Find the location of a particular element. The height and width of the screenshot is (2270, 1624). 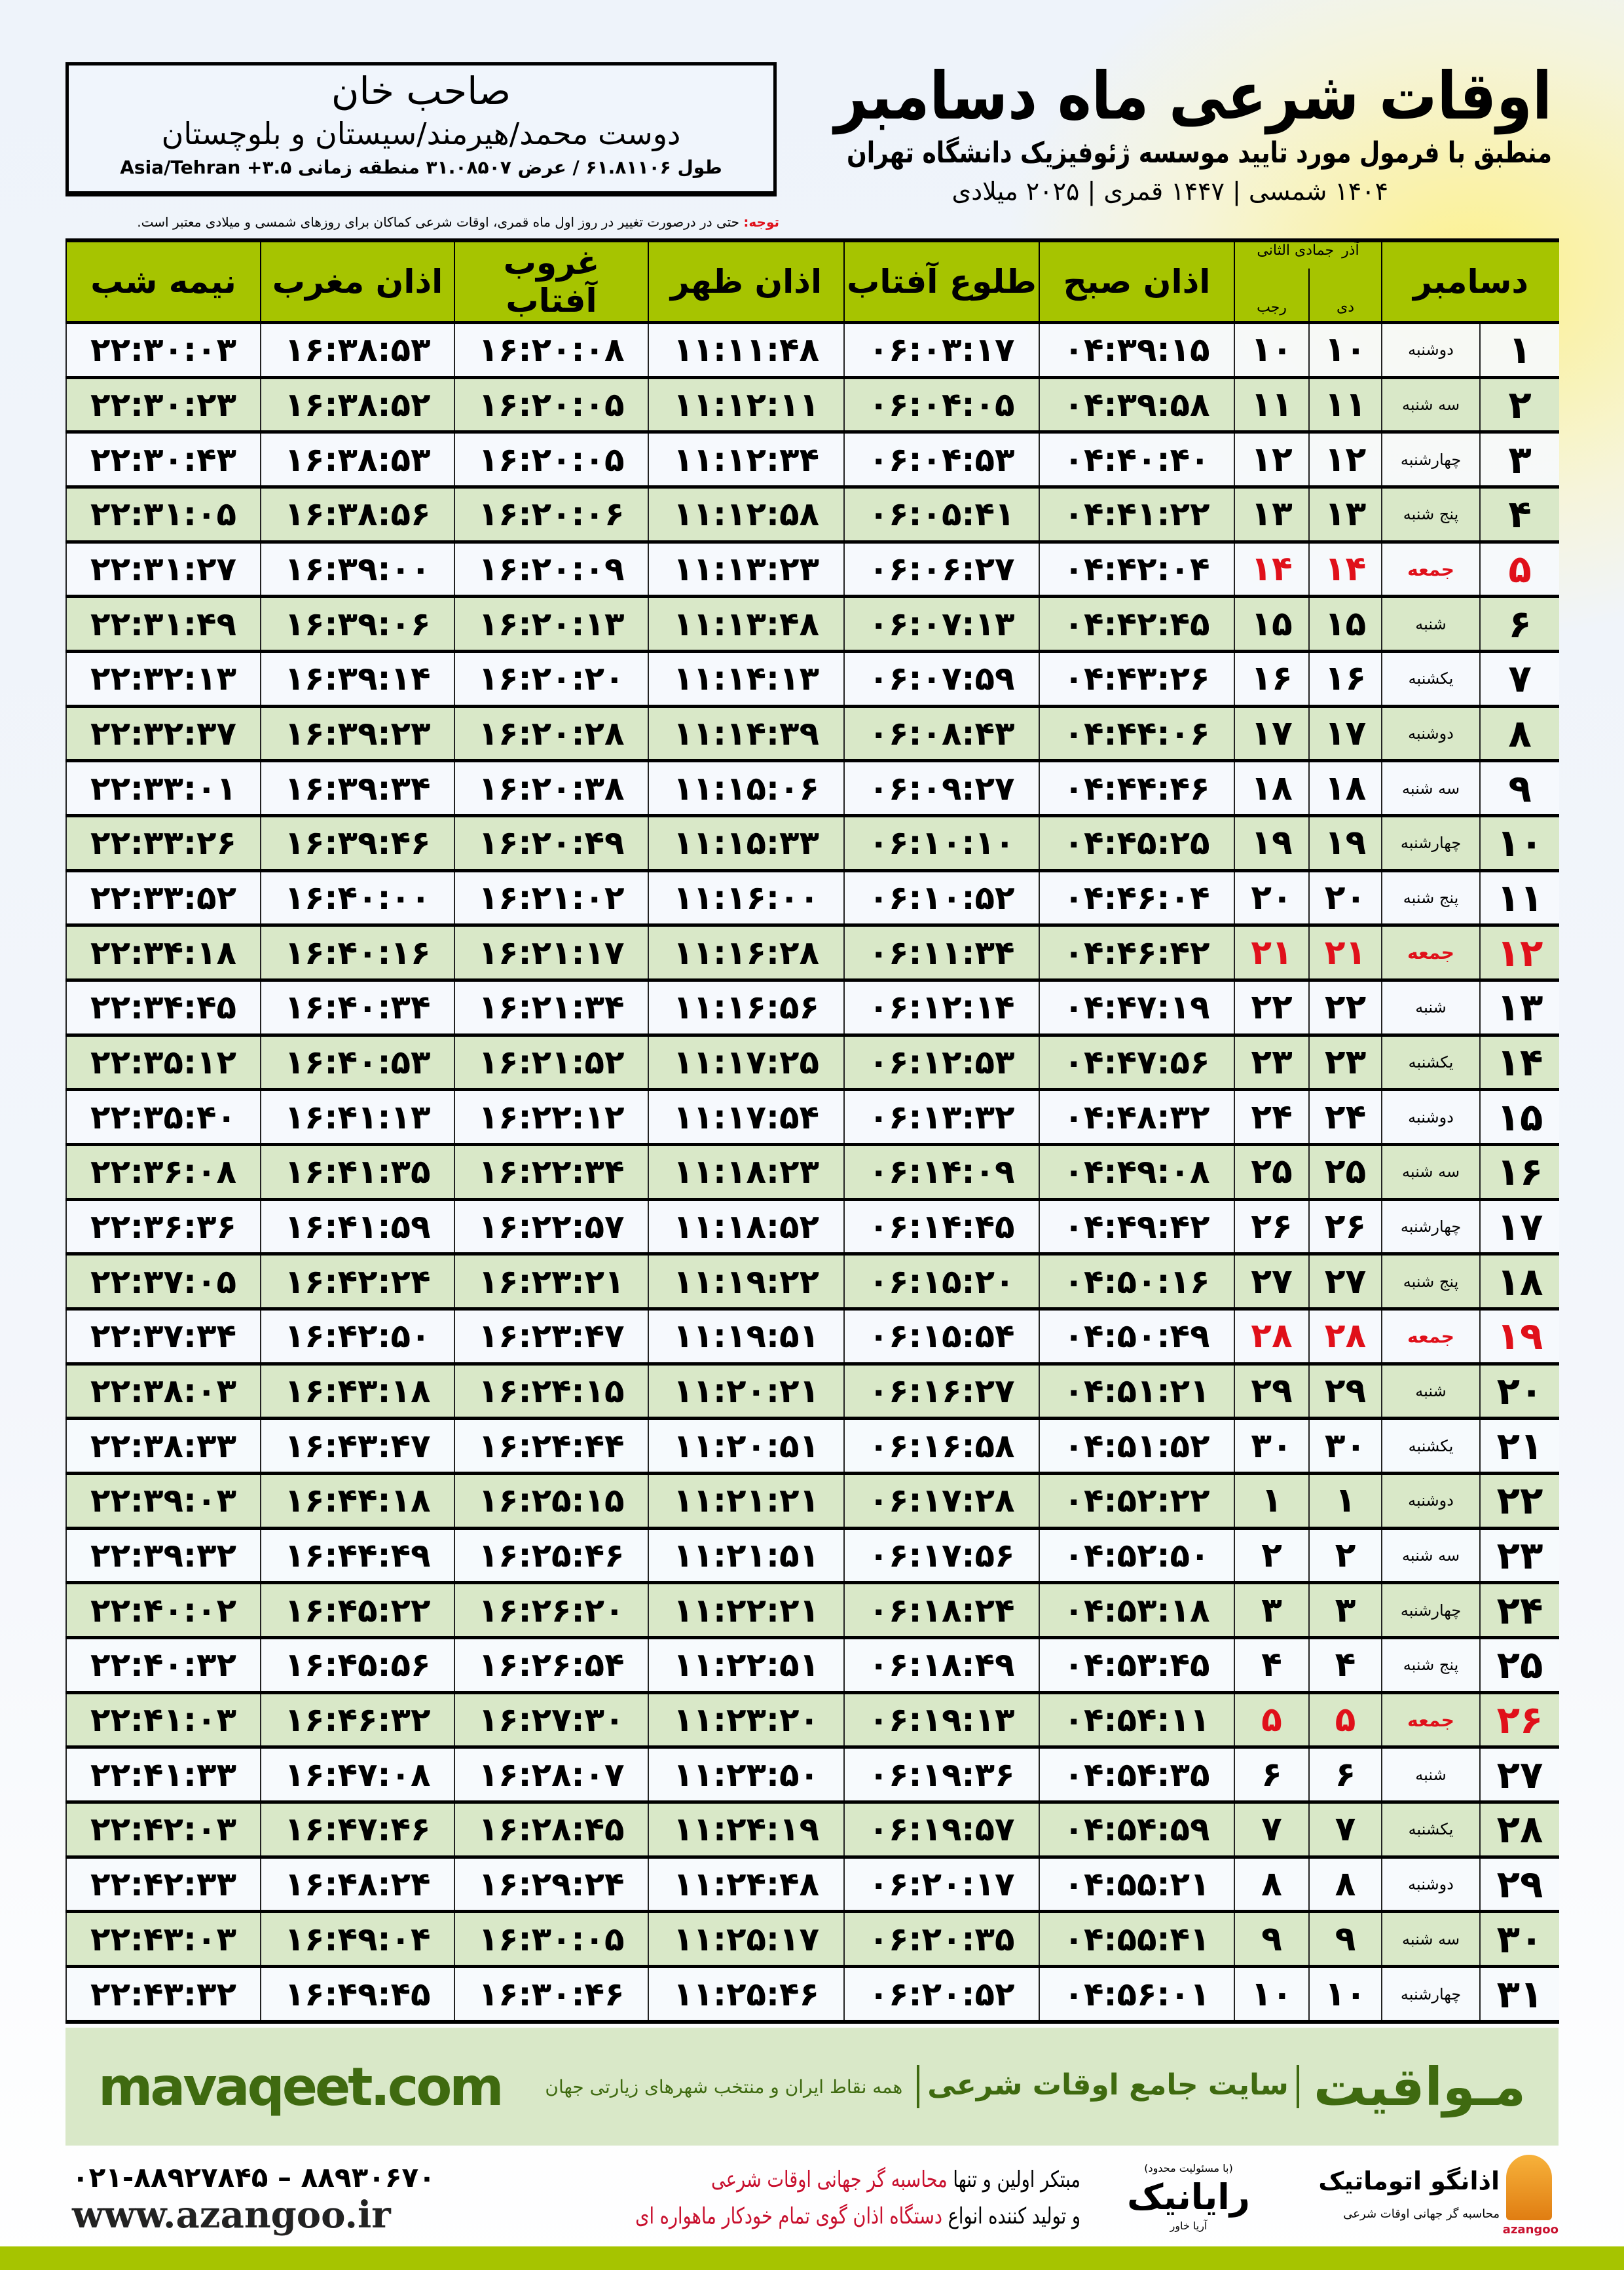

maghrib-time: ۱۶:۴۱:۳۵ is located at coordinates (357, 1171).